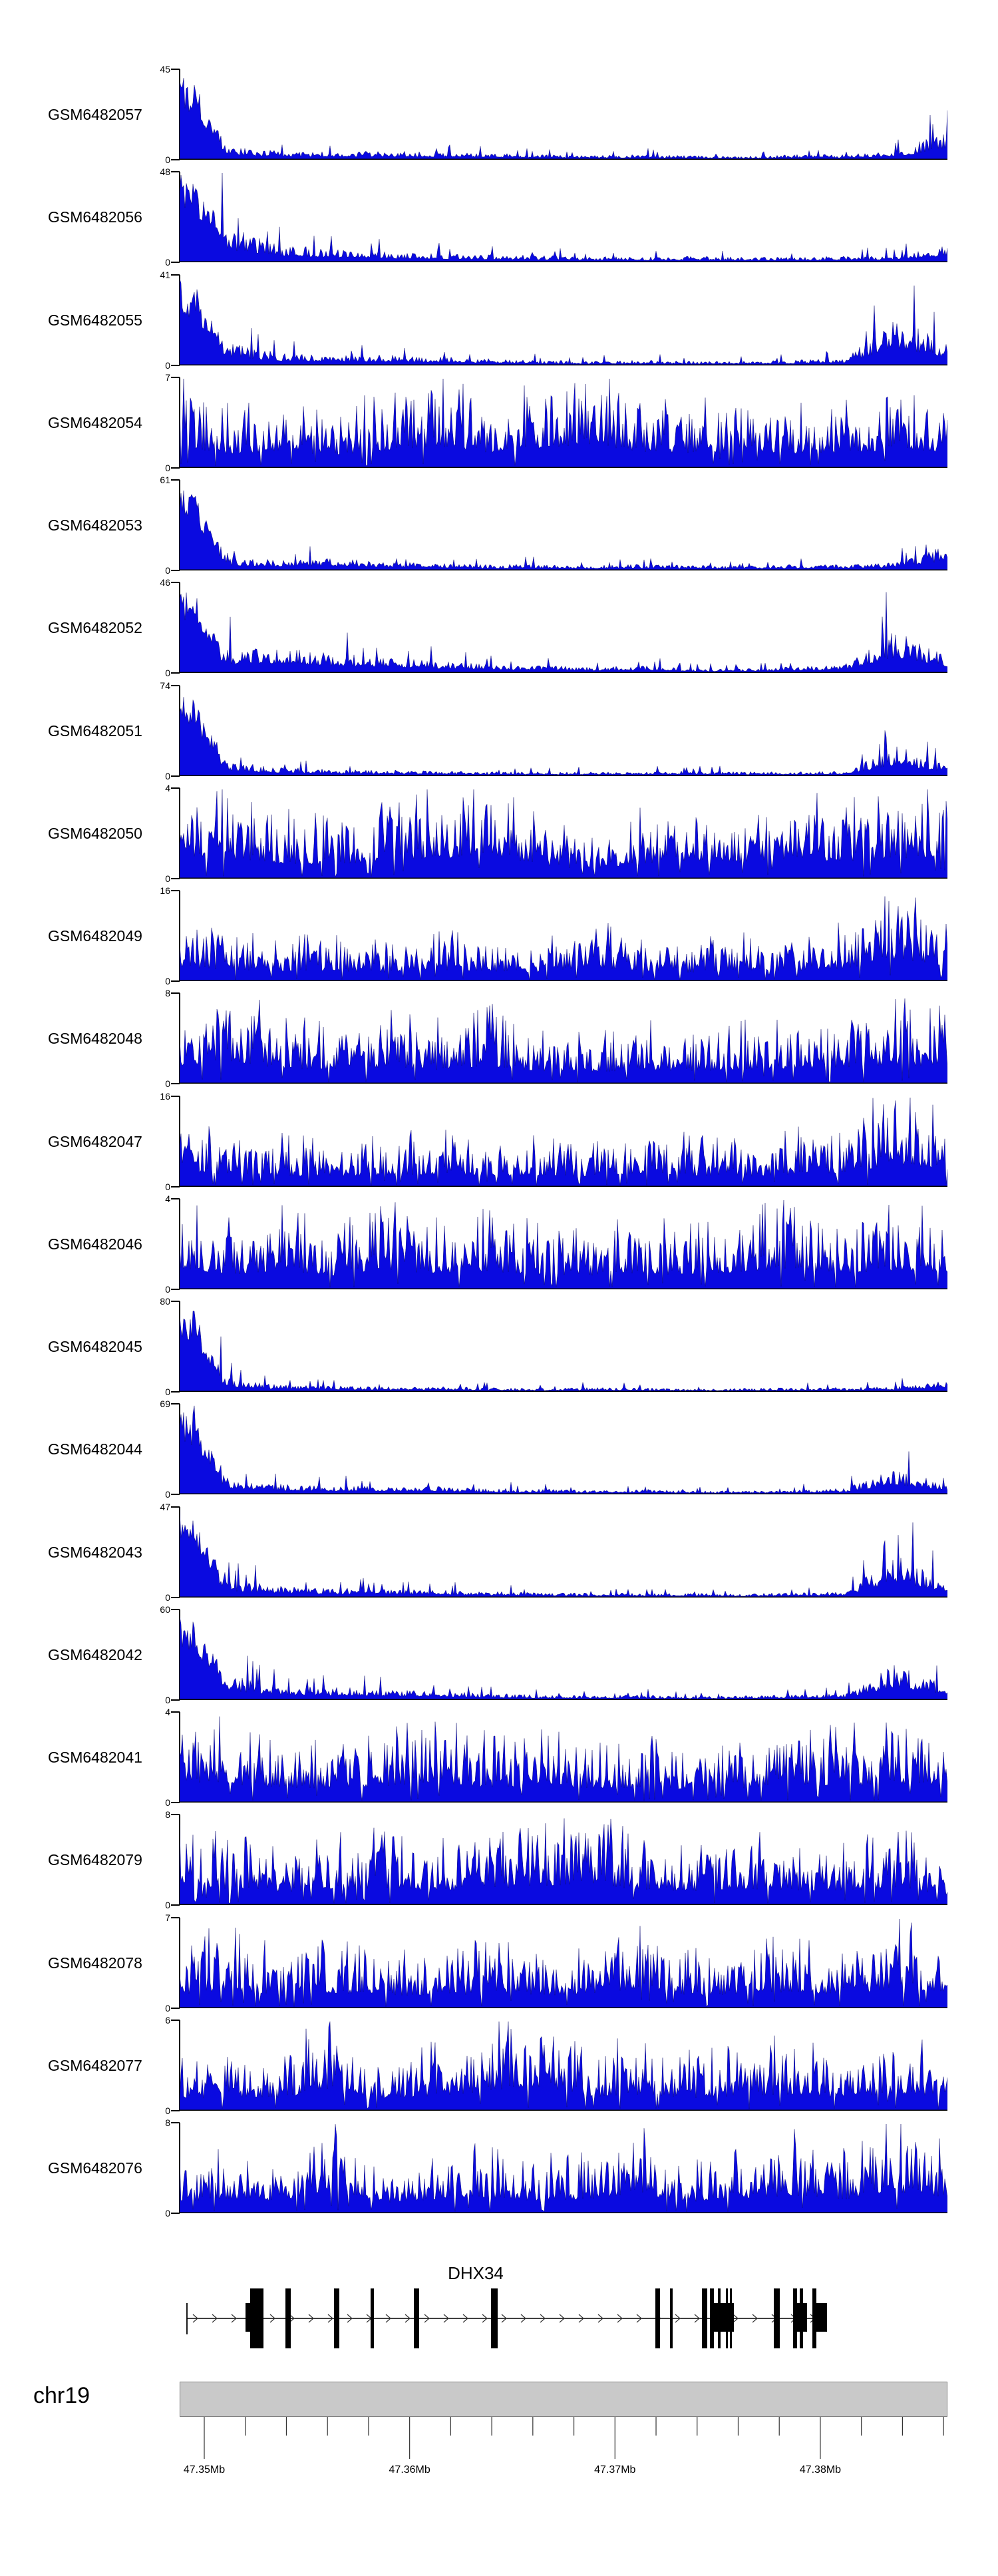  What do you see at coordinates (506, 2318) in the screenshot?
I see `gene-model` at bounding box center [506, 2318].